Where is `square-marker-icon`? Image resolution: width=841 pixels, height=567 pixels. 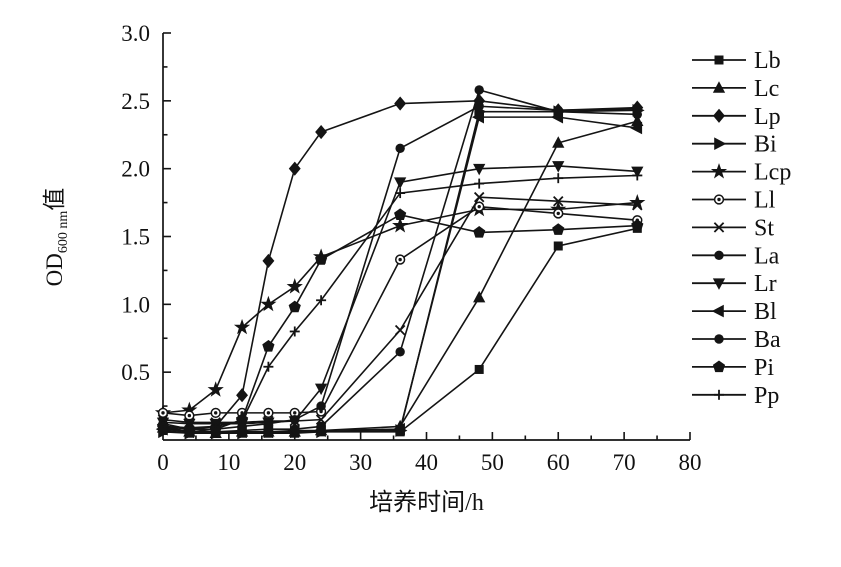
square-marker-icon is located at coordinates (719, 60).